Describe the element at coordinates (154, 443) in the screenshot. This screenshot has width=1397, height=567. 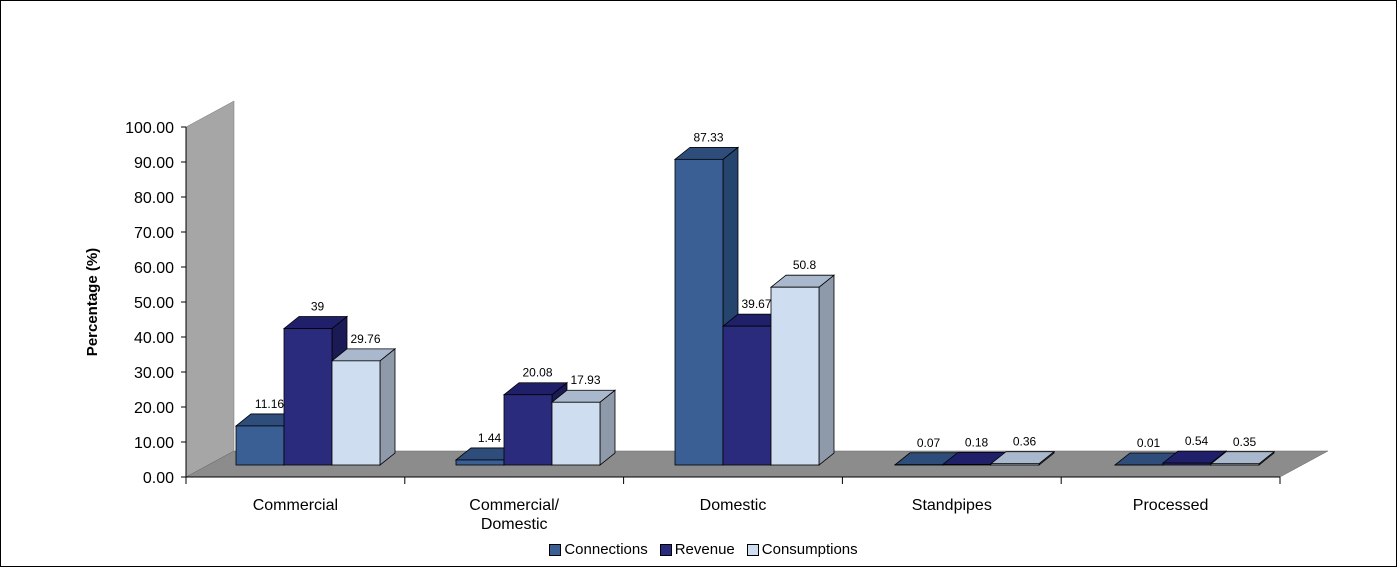
I see `y-tick-label: 10.00` at that location.